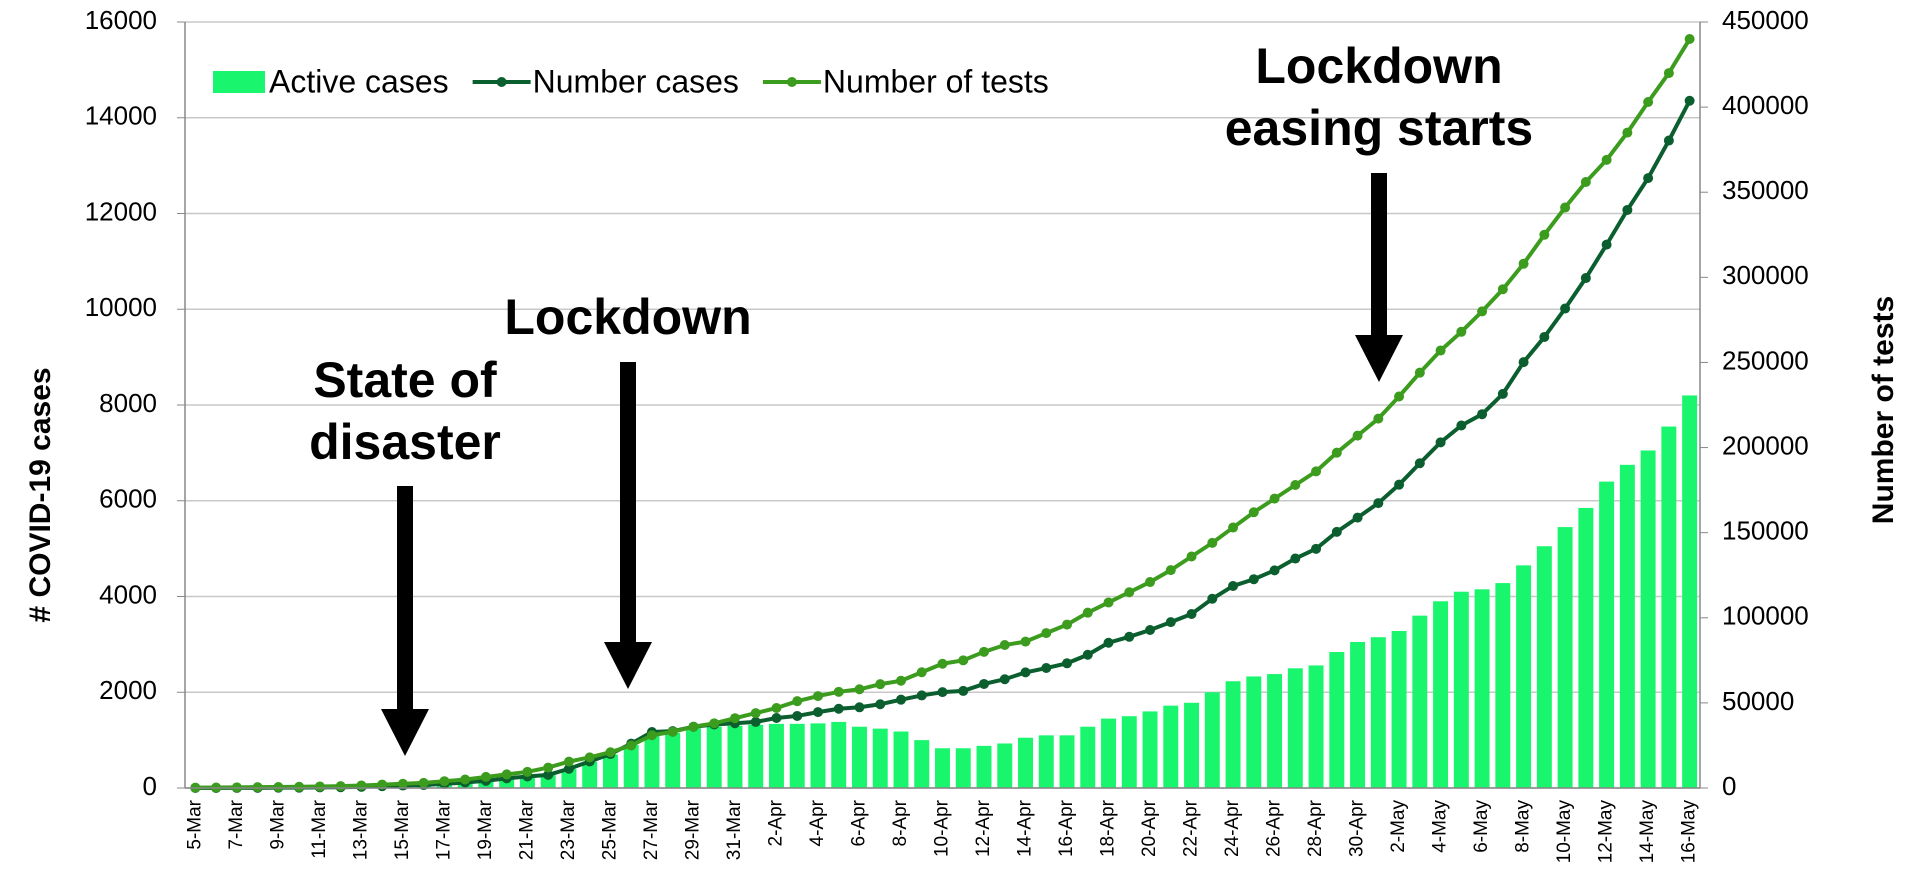  I want to click on x-tick-label: 12-Apr, so click(983, 828).